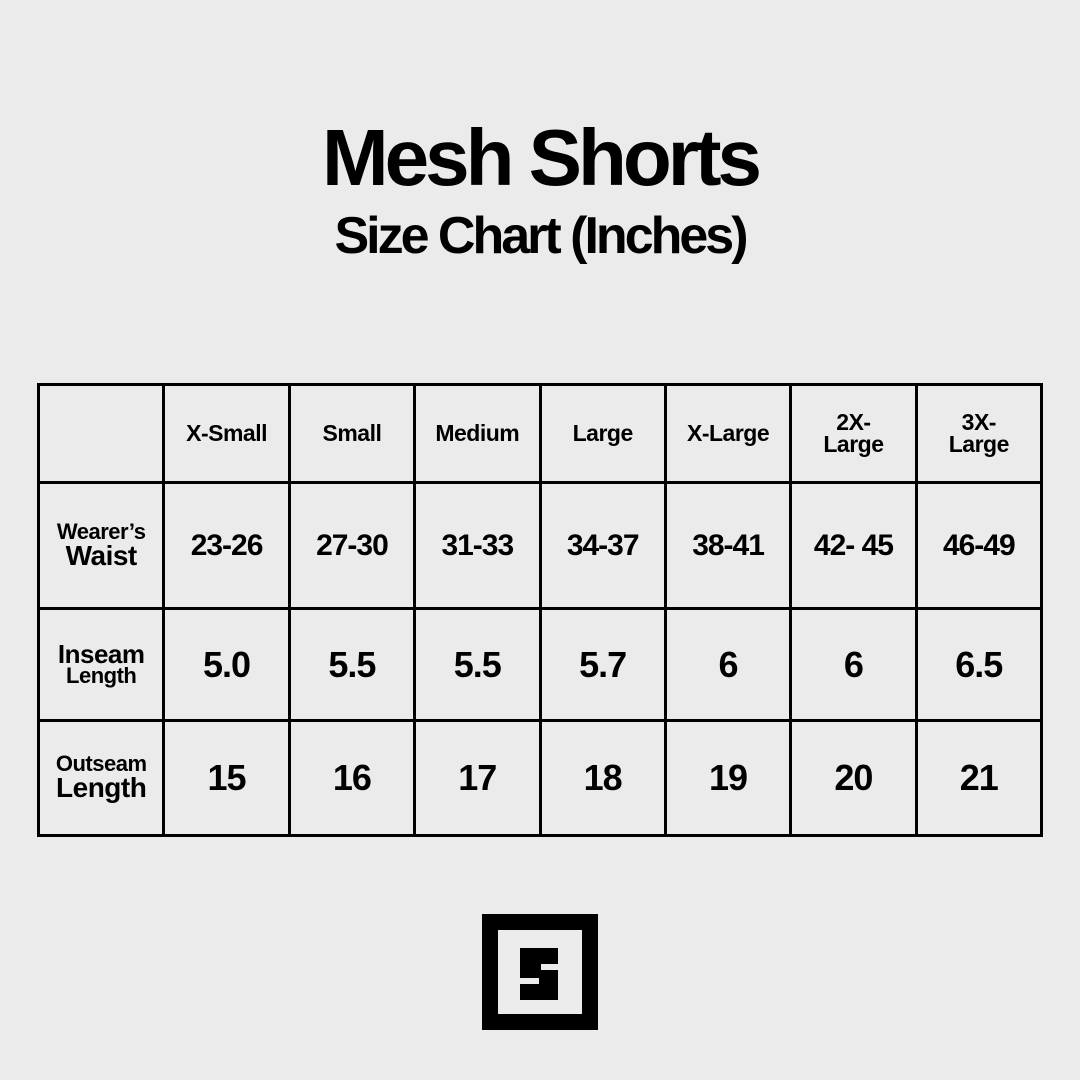  I want to click on column-header: X-Small, so click(226, 433).